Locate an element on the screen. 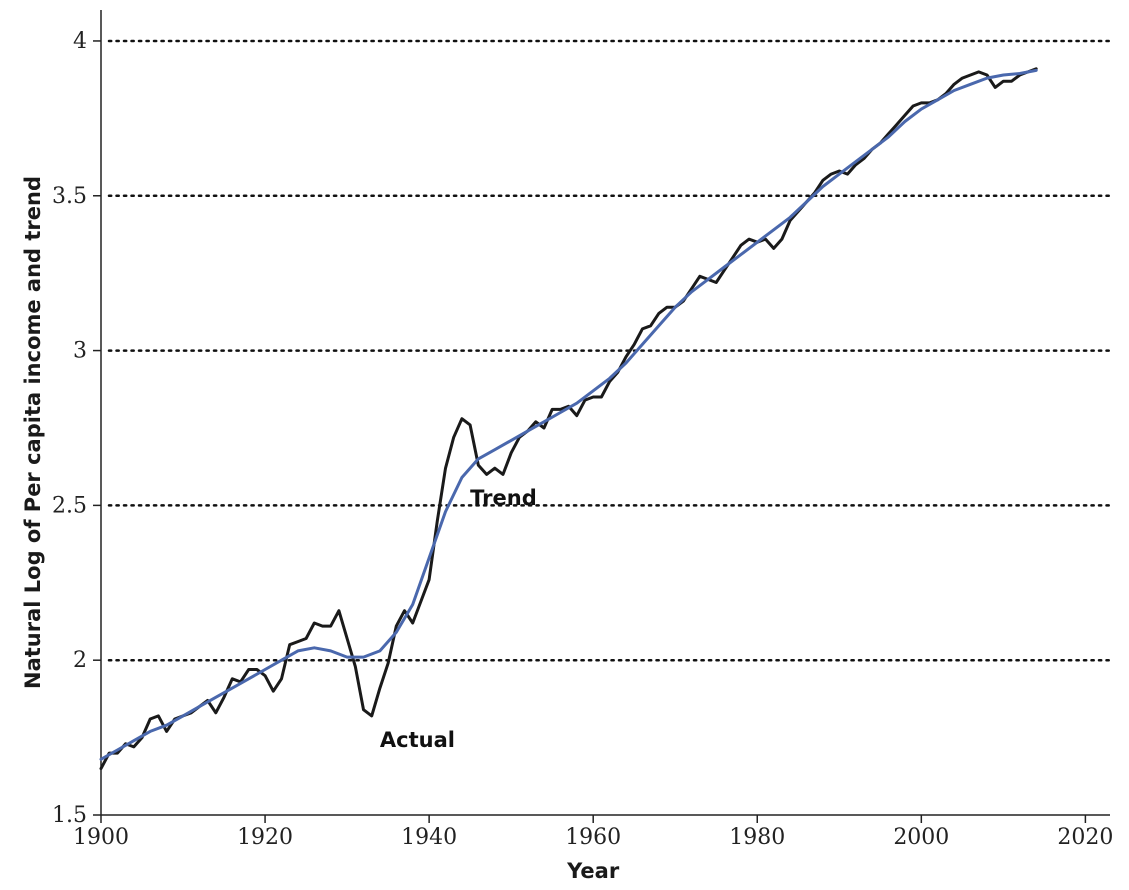 The height and width of the screenshot is (890, 1129). y-tick-label: 2.5 is located at coordinates (69, 505).